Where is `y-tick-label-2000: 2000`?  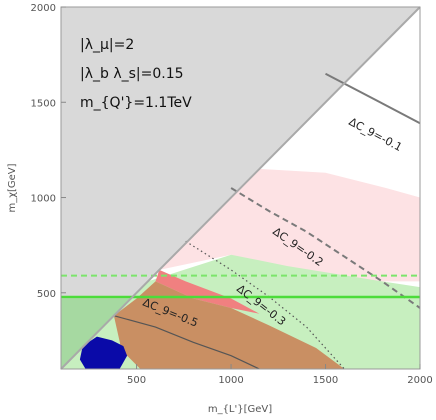 y-tick-label-2000: 2000 is located at coordinates (43, 8).